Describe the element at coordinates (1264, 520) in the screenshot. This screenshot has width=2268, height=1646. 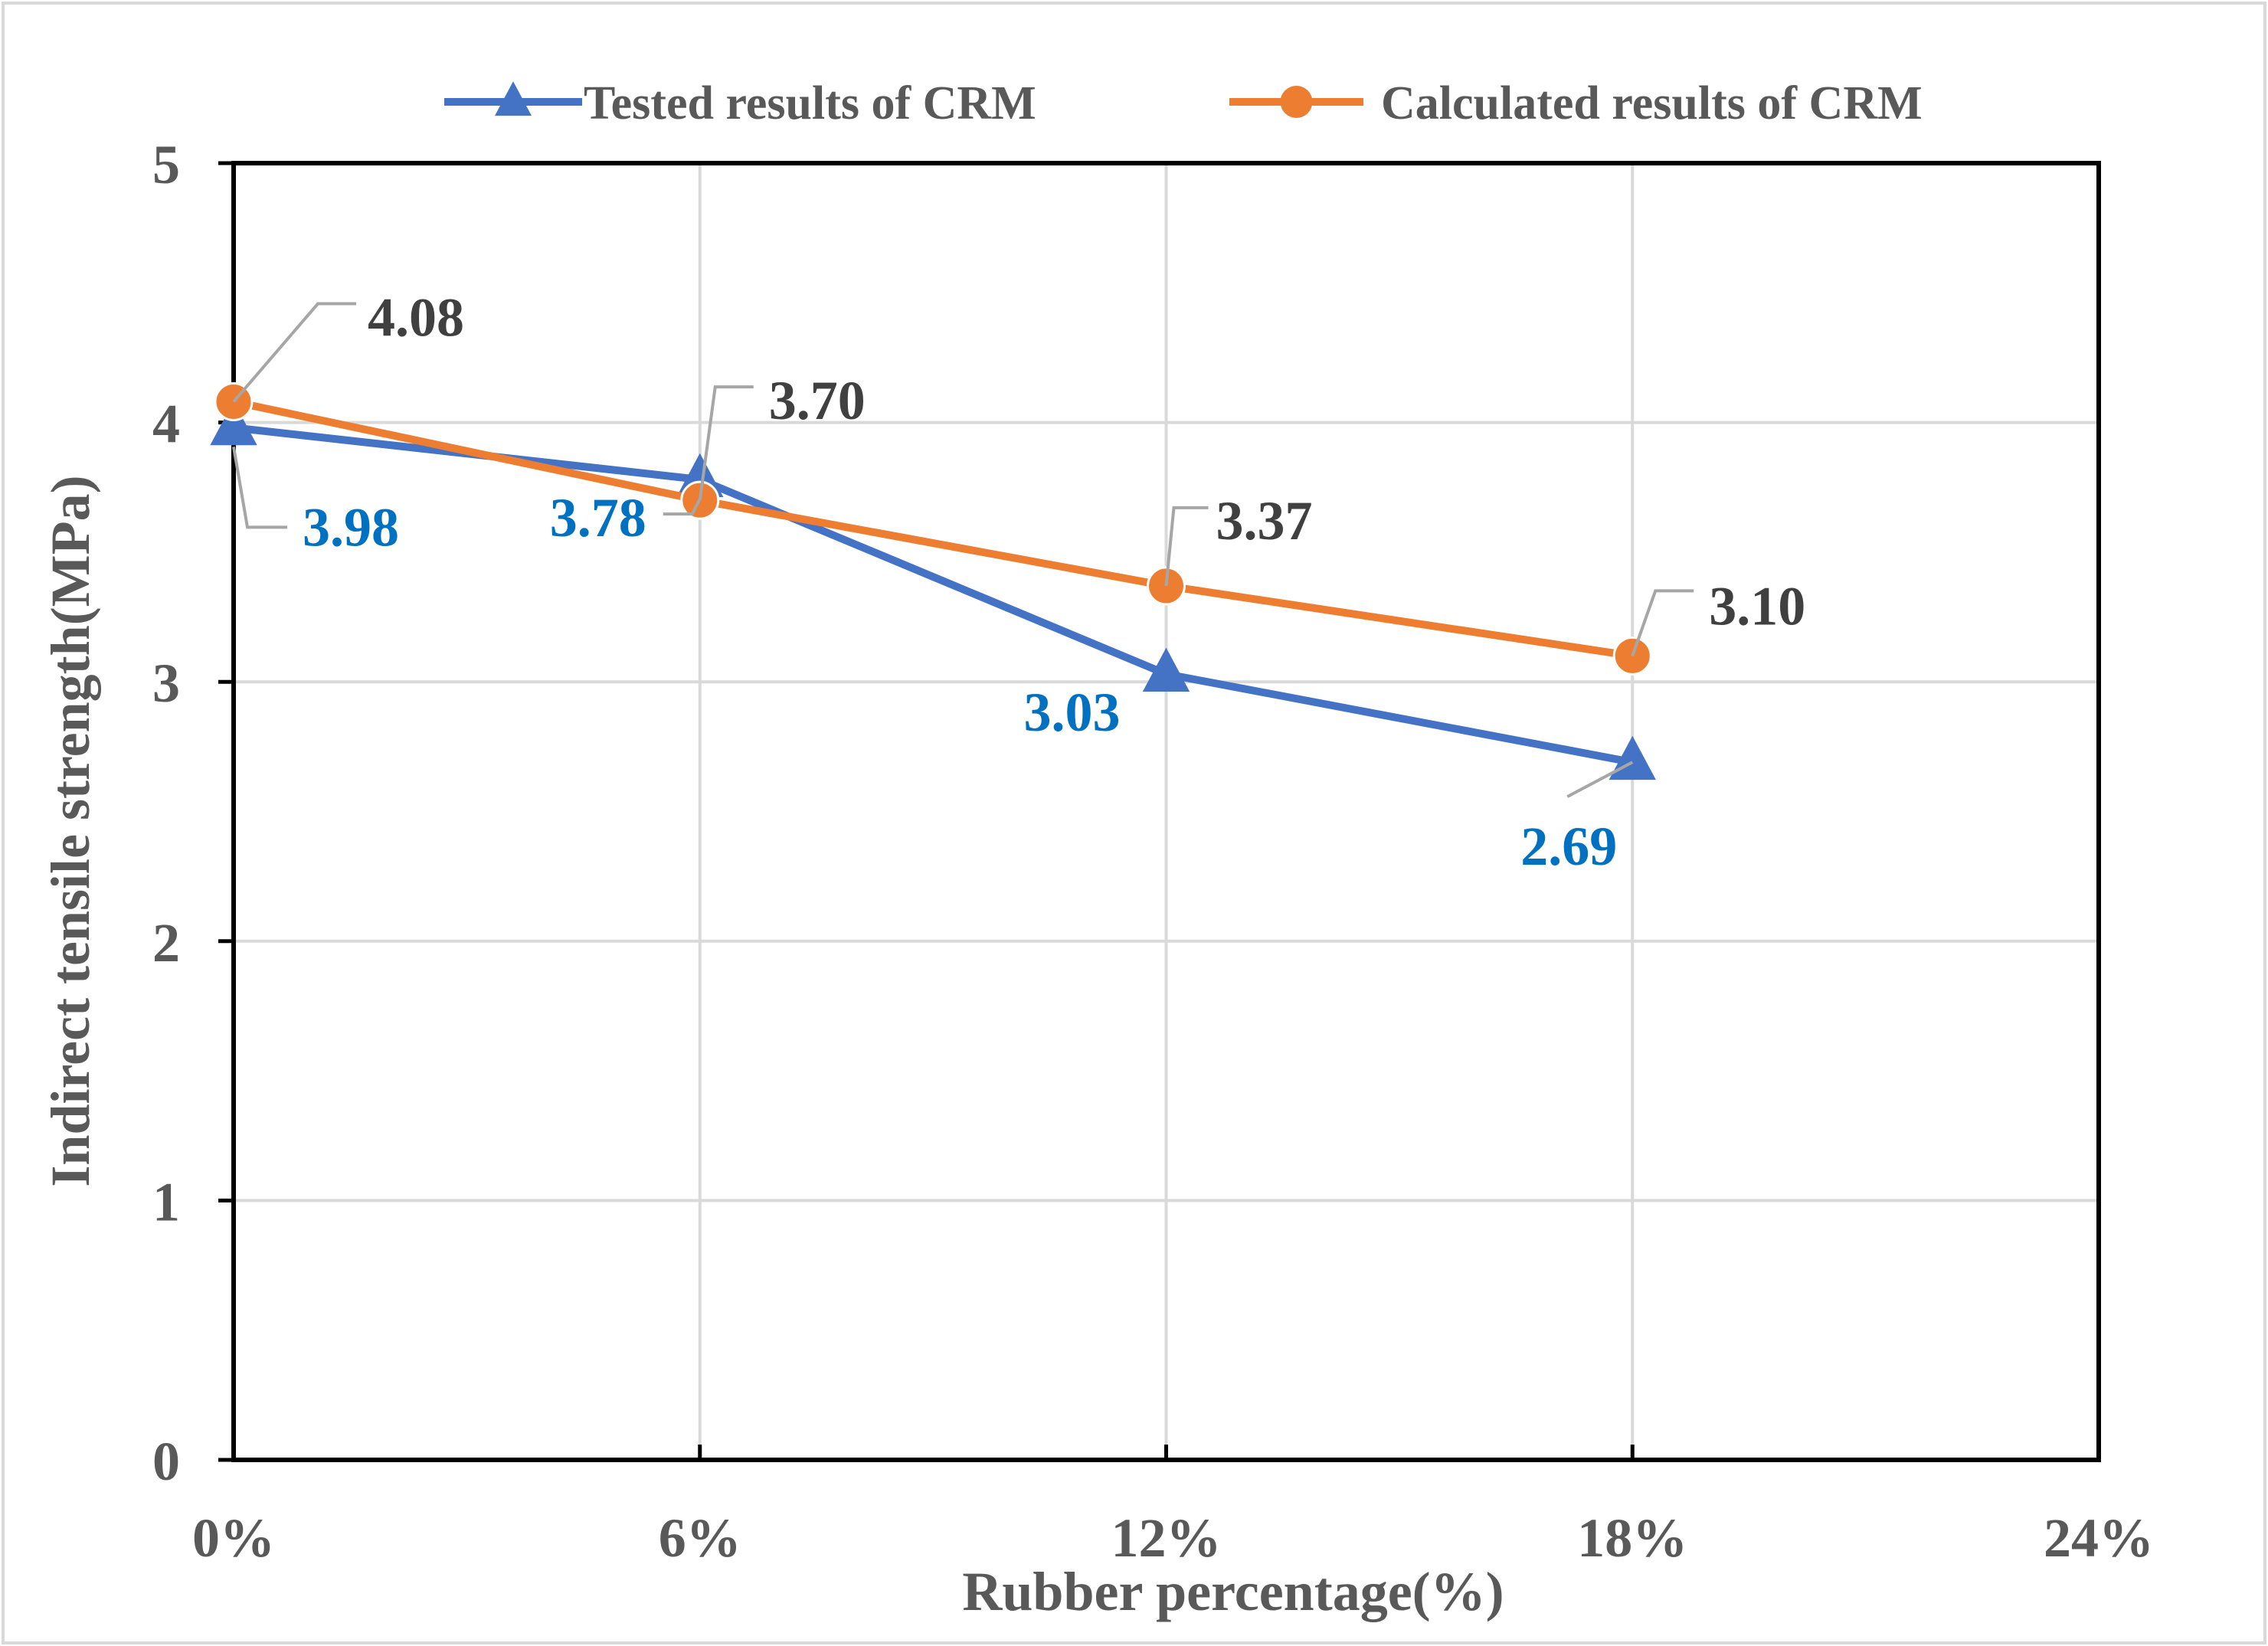
I see `calculated-data-label: 3.37` at that location.